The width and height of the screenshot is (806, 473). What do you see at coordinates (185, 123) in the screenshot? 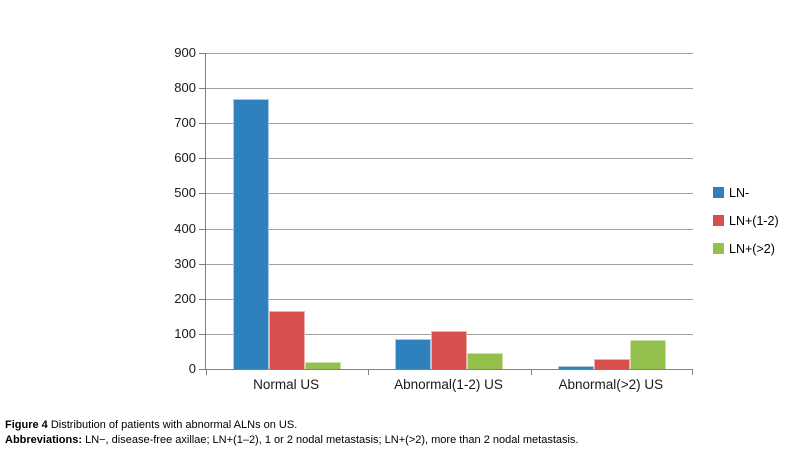
I see `y-tick-label-700: 700` at bounding box center [185, 123].